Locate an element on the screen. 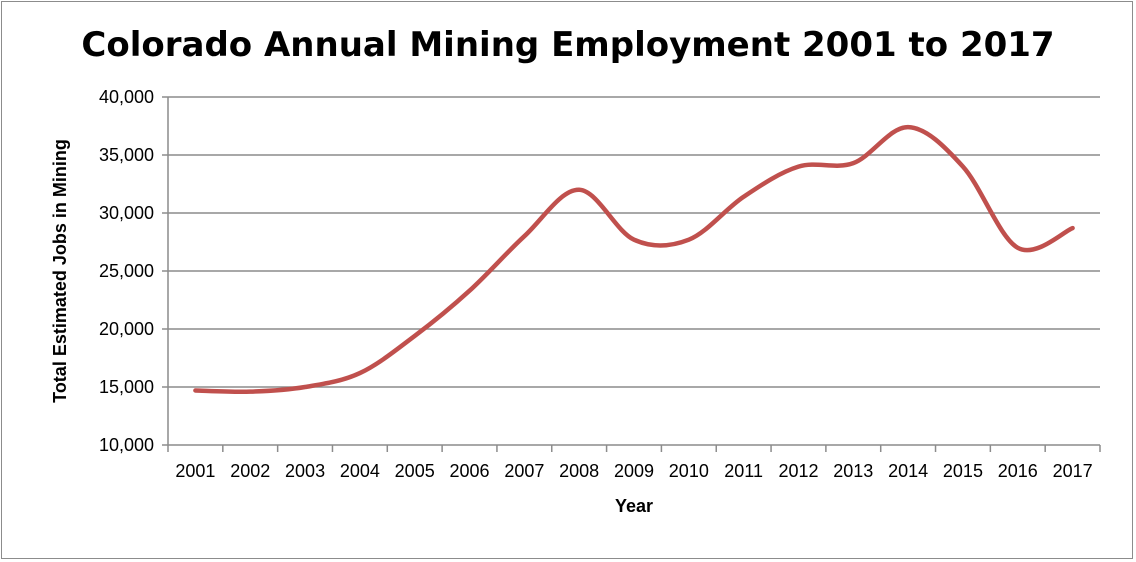 This screenshot has height=562, width=1136. x-tick-label: 2009 is located at coordinates (634, 471).